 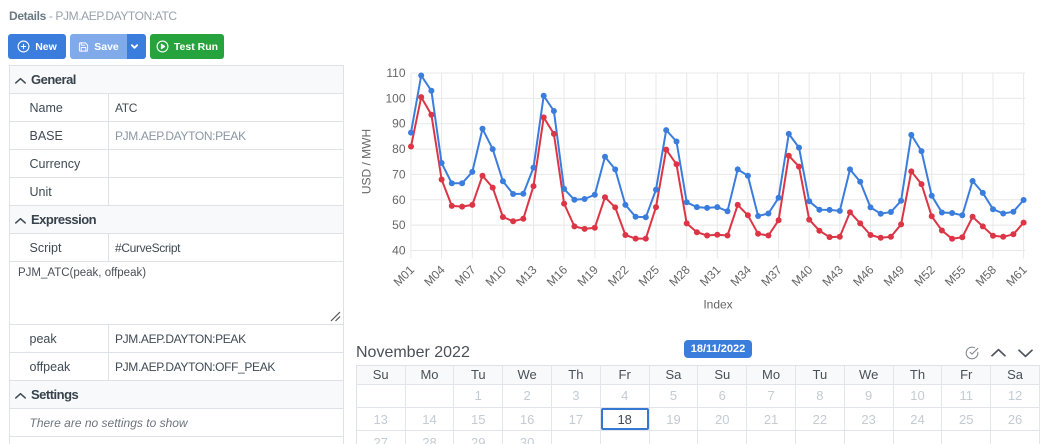 What do you see at coordinates (863, 275) in the screenshot?
I see `svg-text: M46` at bounding box center [863, 275].